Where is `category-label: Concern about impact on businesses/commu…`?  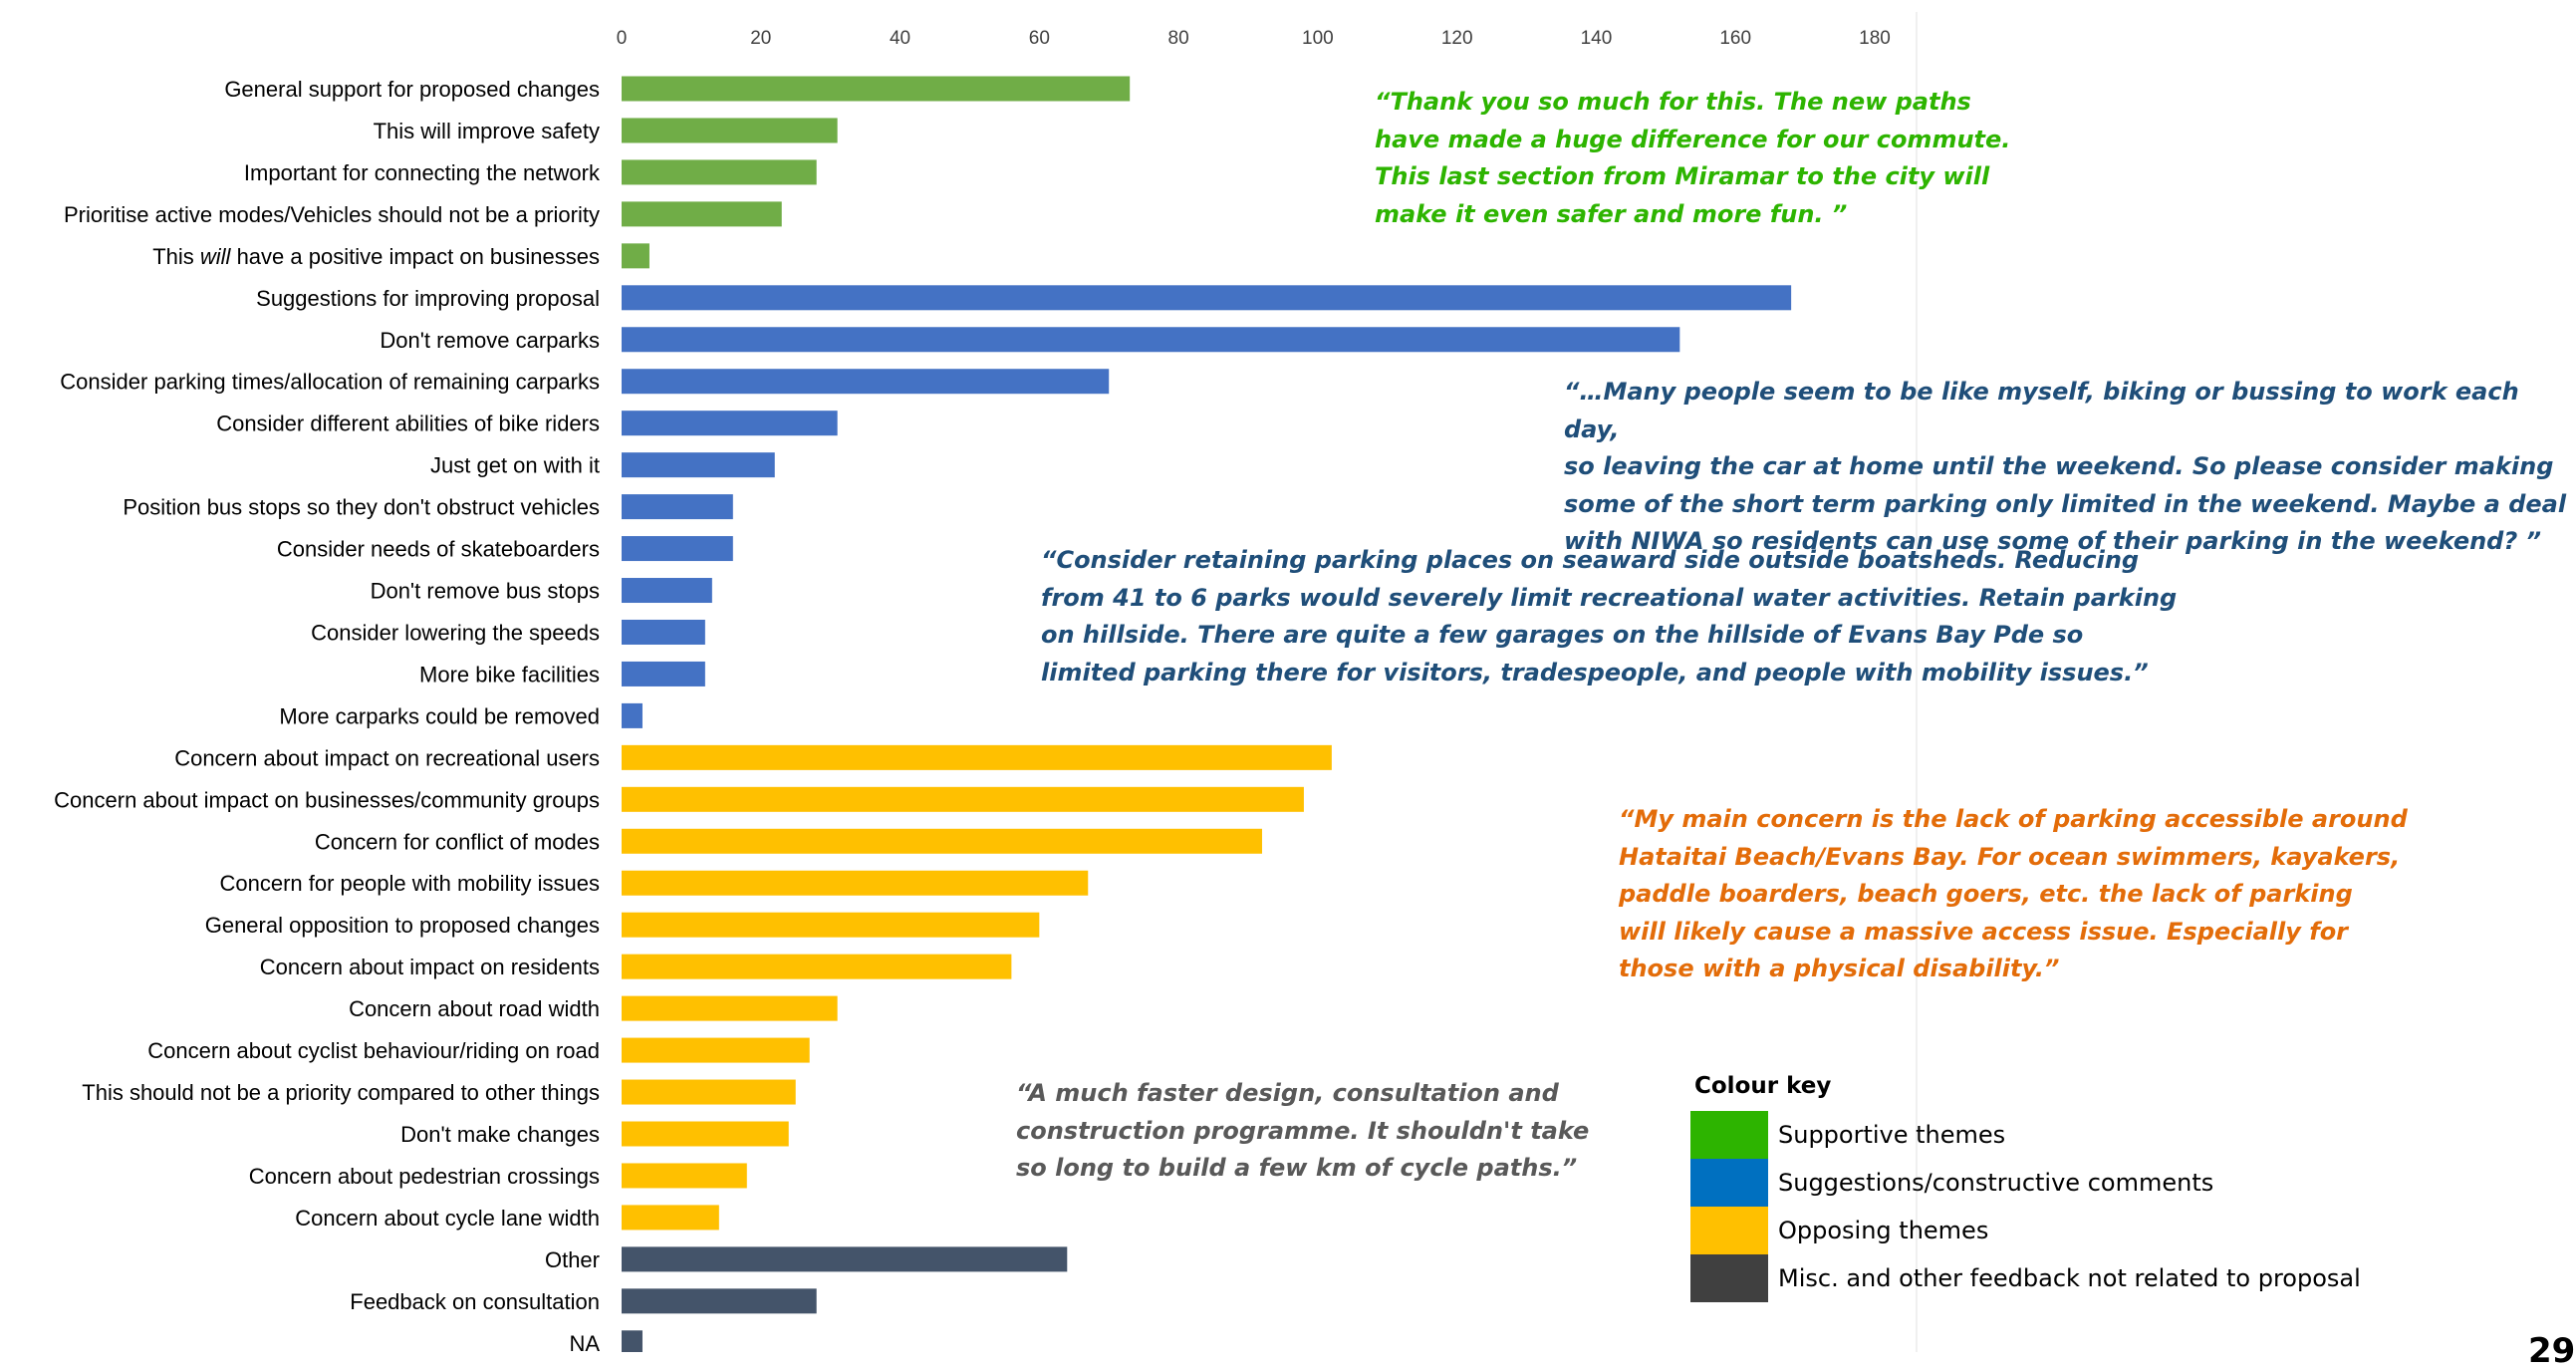 category-label: Concern about impact on businesses/commu… is located at coordinates (327, 800).